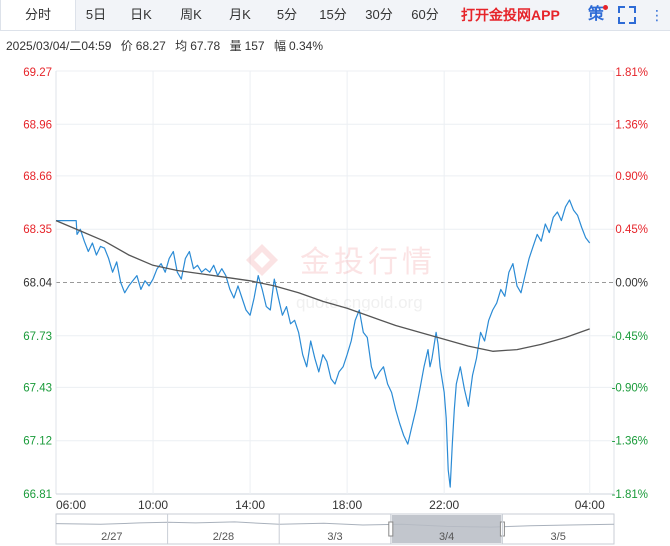 The image size is (670, 546). I want to click on tab-weekly-k: 周K, so click(191, 14).